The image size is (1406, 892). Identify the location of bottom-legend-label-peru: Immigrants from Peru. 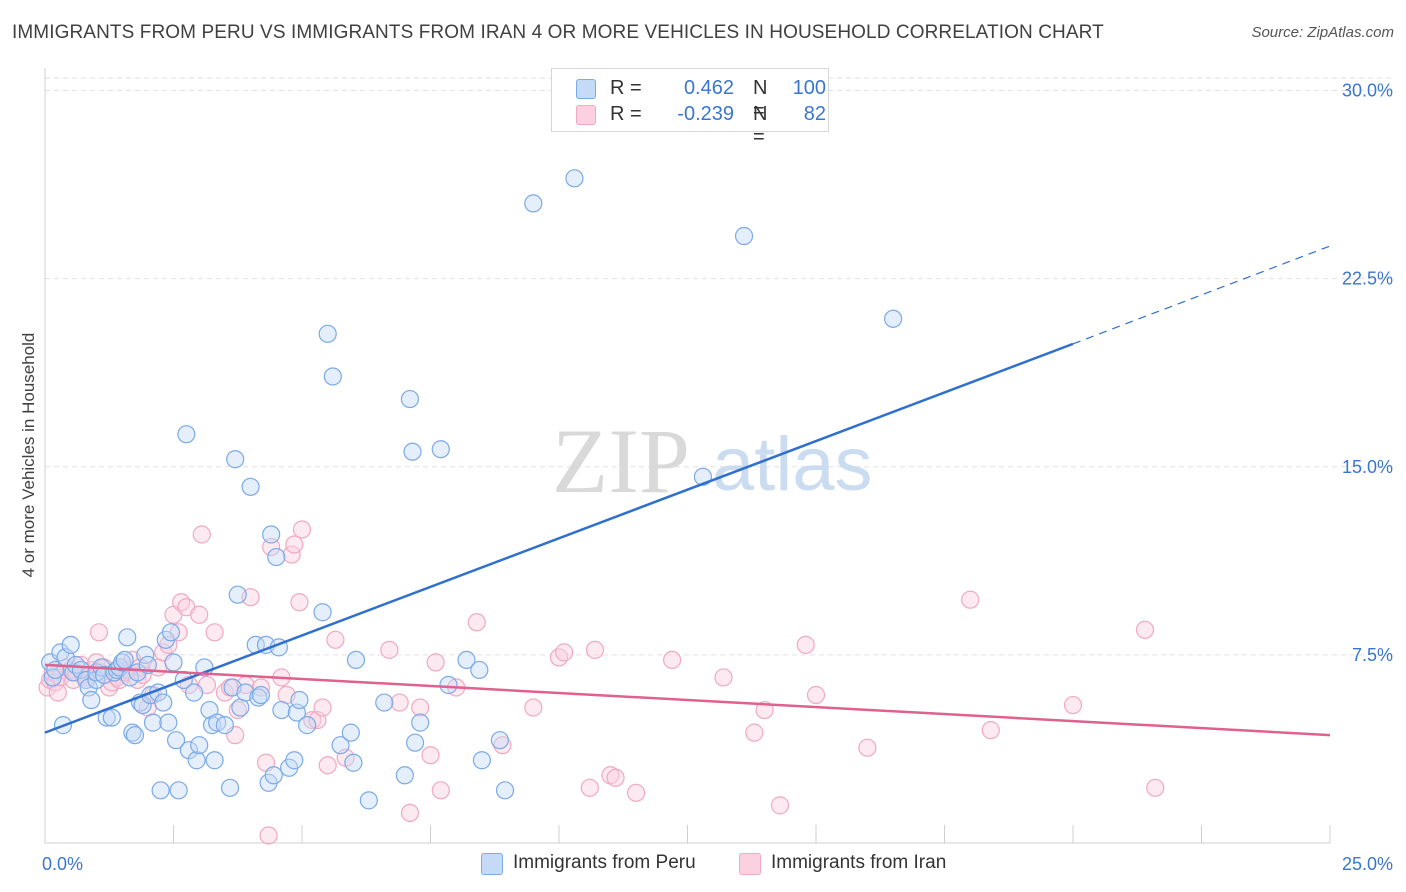
(604, 862).